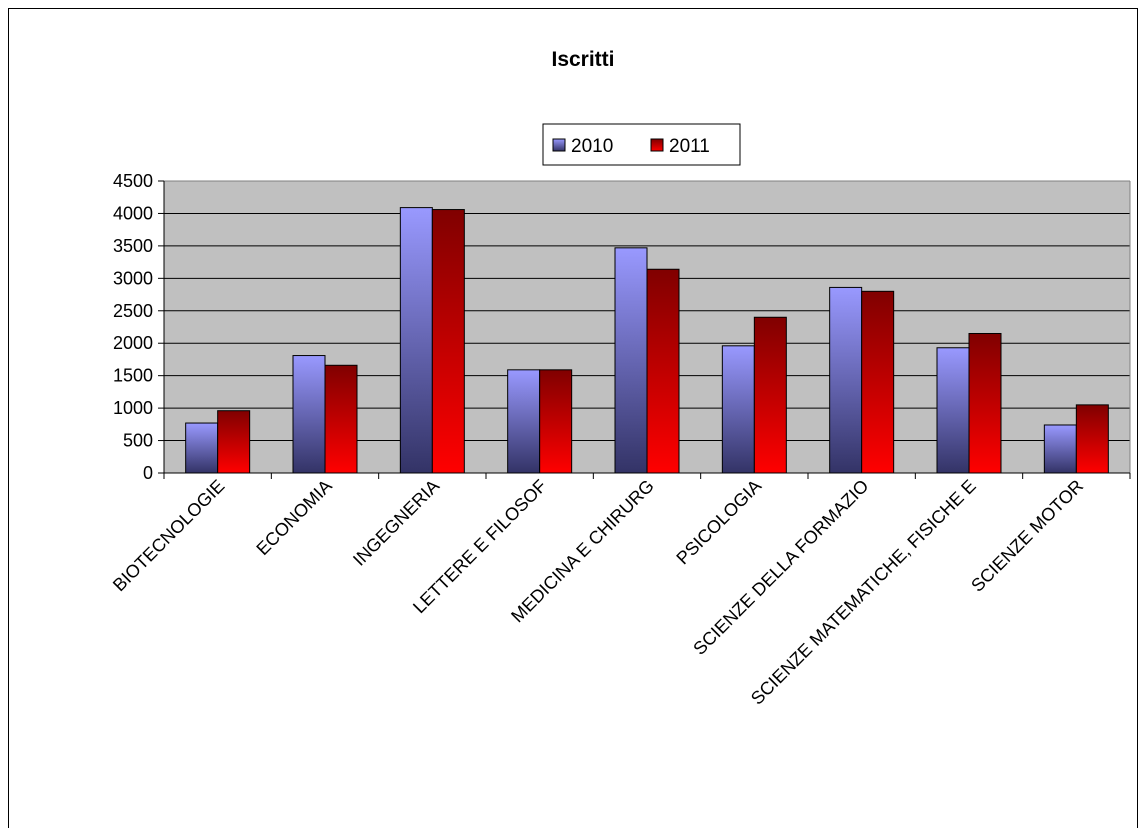 The image size is (1140, 828). I want to click on legend-swatch-2010, so click(559, 145).